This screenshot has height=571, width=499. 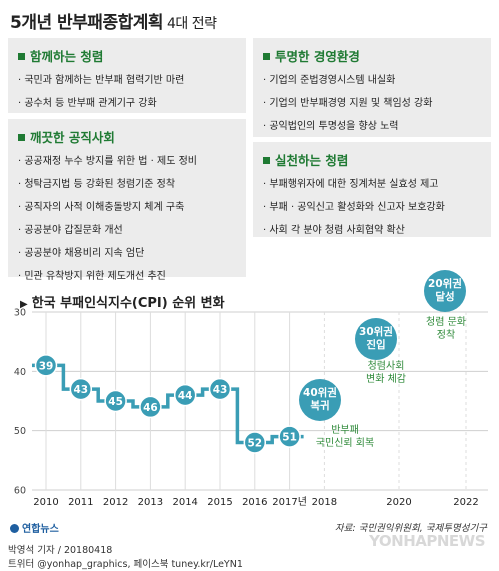 I want to click on x-tick-label: 2012, so click(x=115, y=502).